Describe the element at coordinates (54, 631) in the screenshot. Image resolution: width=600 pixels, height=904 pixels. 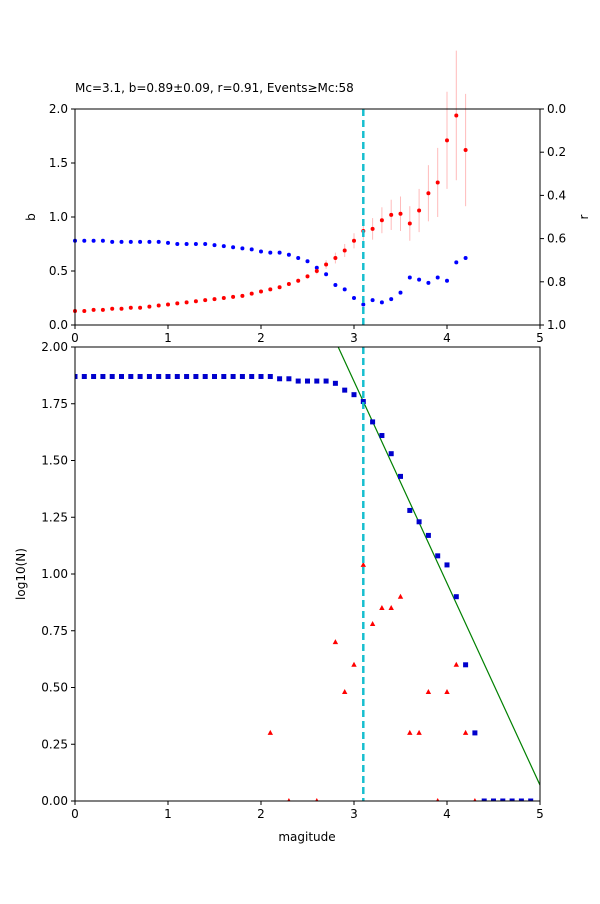
I see `y-tick-label: 0.75` at that location.